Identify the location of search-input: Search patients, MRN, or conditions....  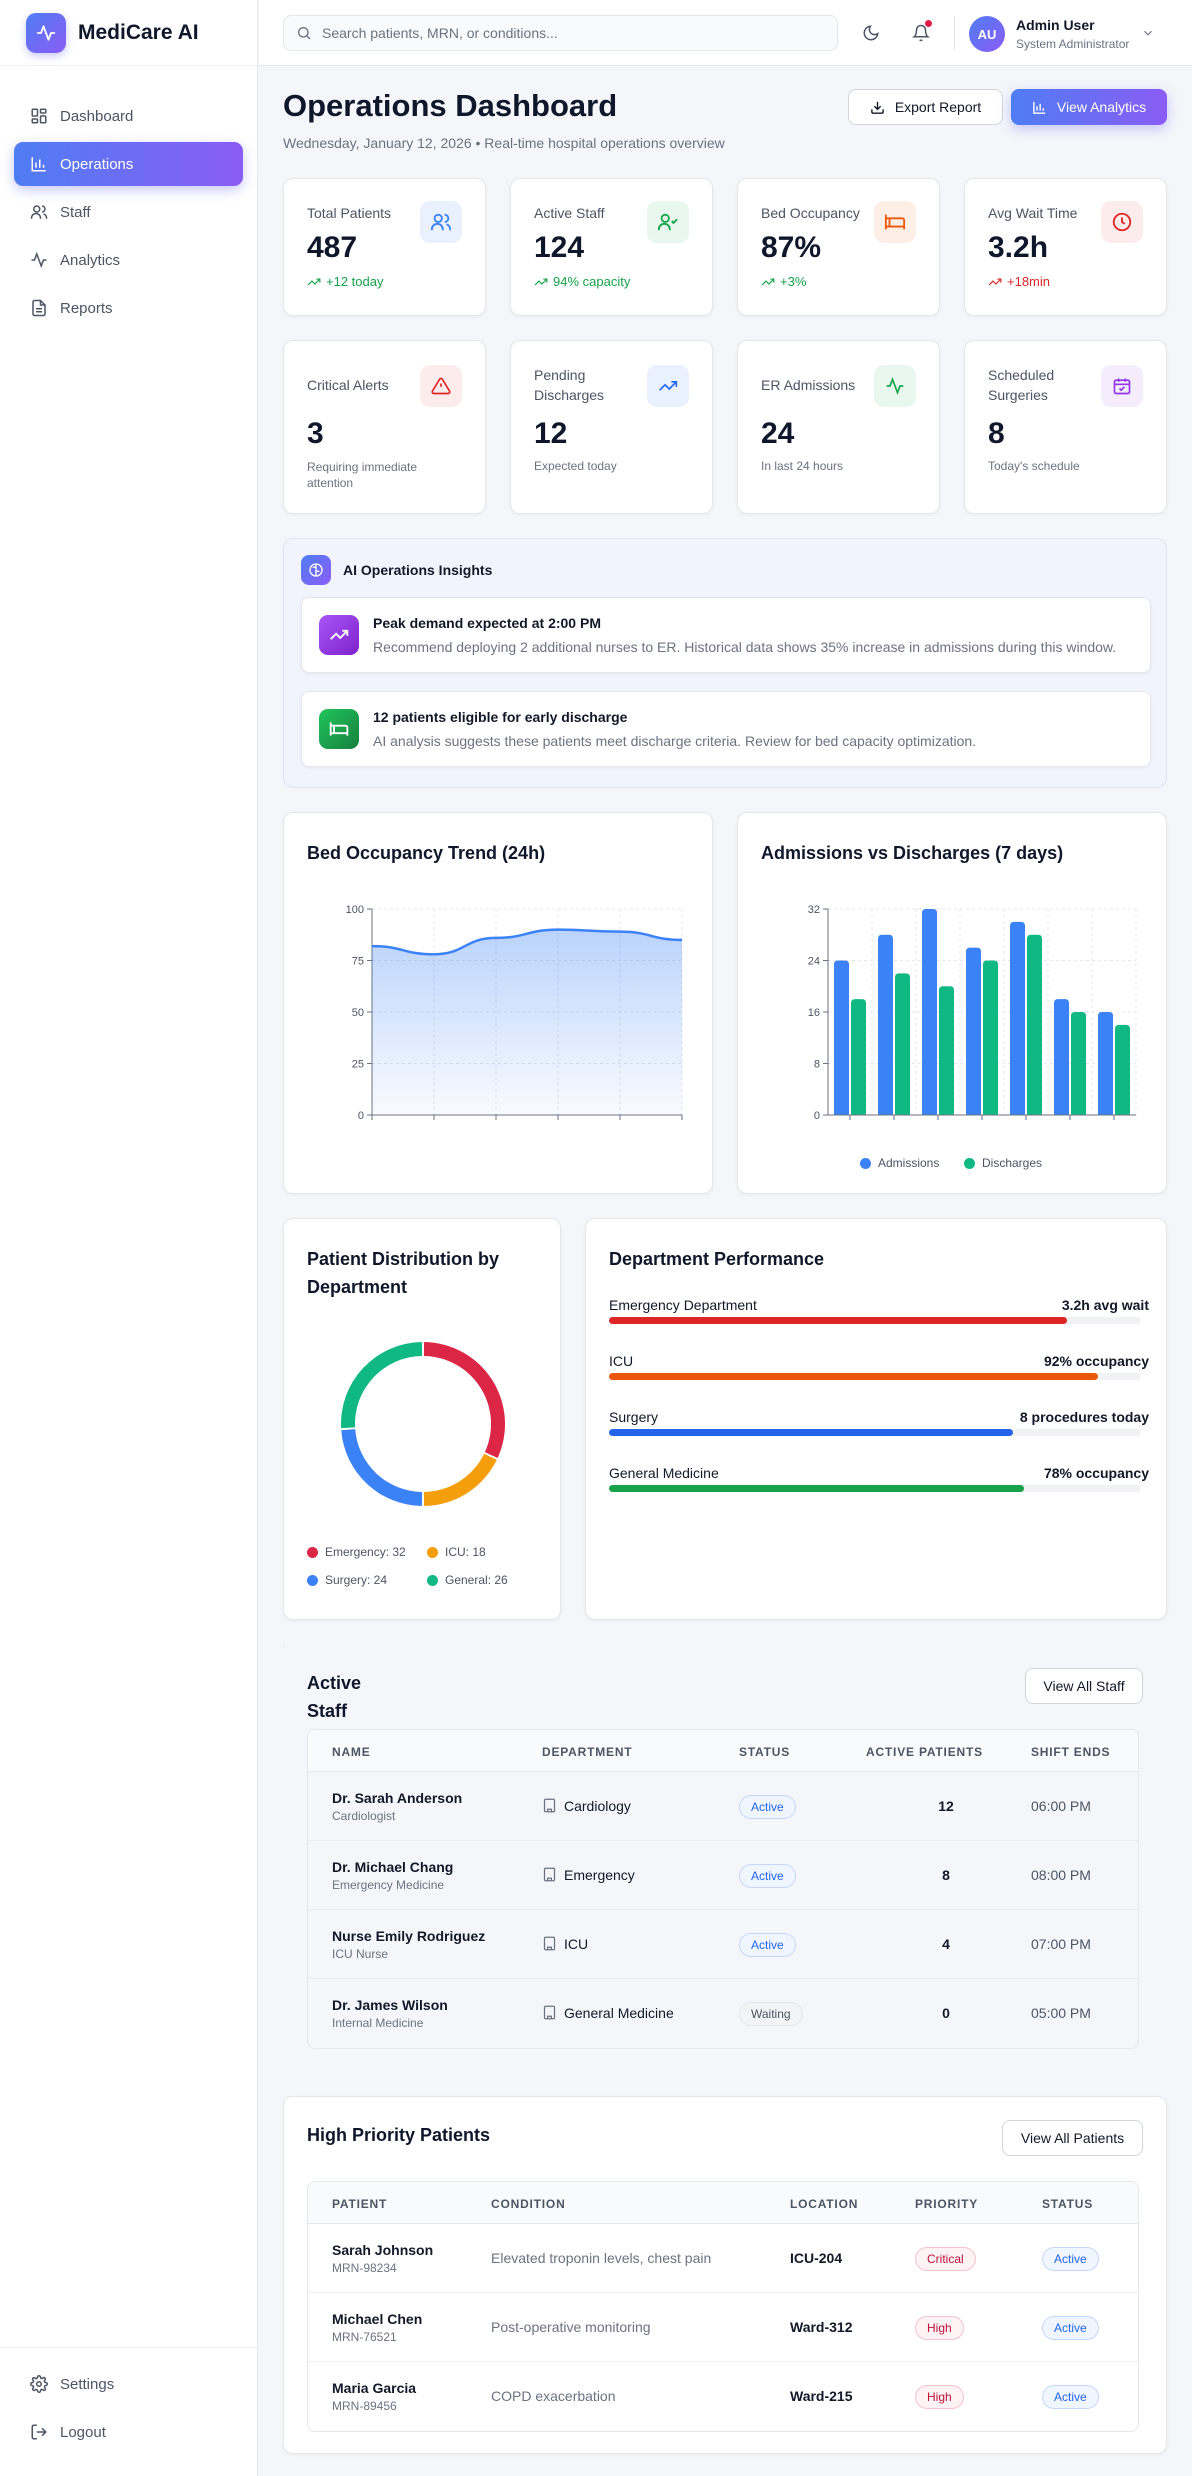
(560, 33).